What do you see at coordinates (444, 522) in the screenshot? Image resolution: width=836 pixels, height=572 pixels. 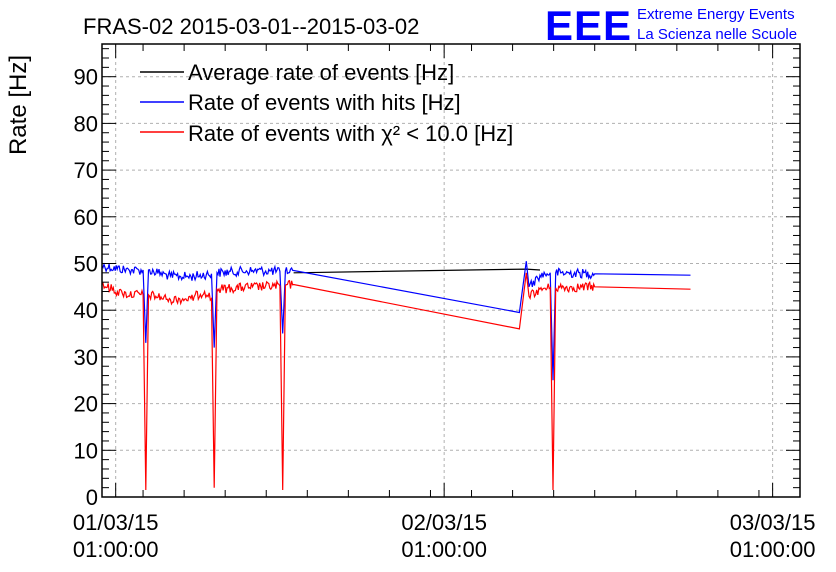 I see `x-tick-label-date: 02/03/15` at bounding box center [444, 522].